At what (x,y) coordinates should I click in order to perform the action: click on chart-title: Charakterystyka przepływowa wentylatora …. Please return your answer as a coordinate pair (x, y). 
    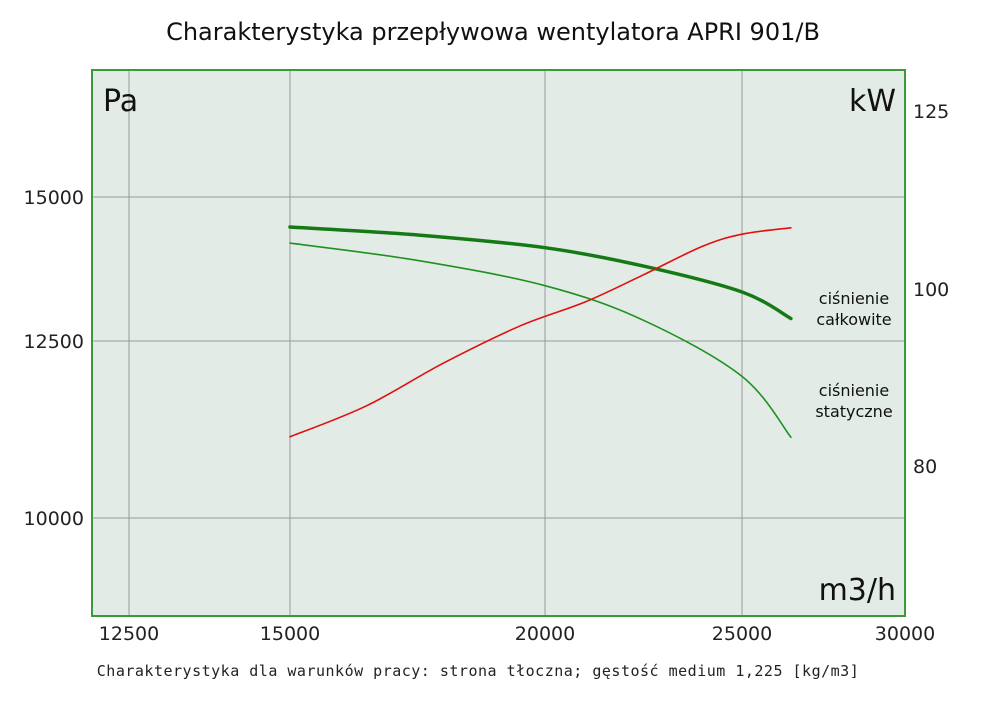
    Looking at the image, I should click on (493, 32).